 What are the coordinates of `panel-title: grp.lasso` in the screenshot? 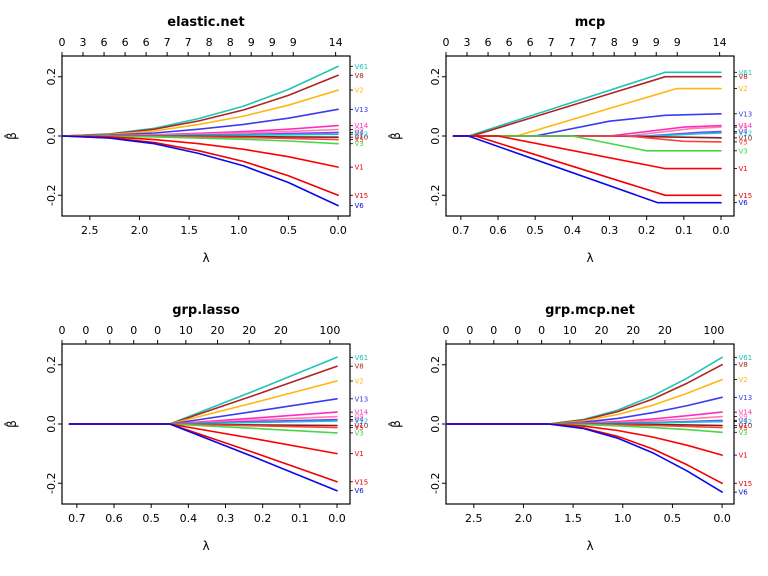 It's located at (206, 310).